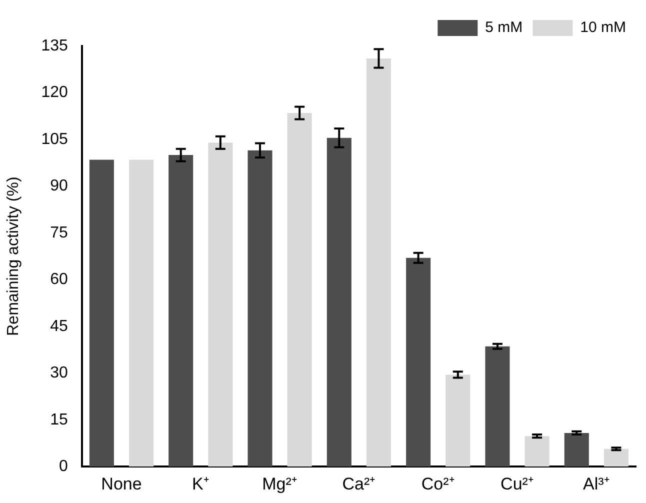 The width and height of the screenshot is (646, 503). I want to click on y-tick-label: 30, so click(59, 373).